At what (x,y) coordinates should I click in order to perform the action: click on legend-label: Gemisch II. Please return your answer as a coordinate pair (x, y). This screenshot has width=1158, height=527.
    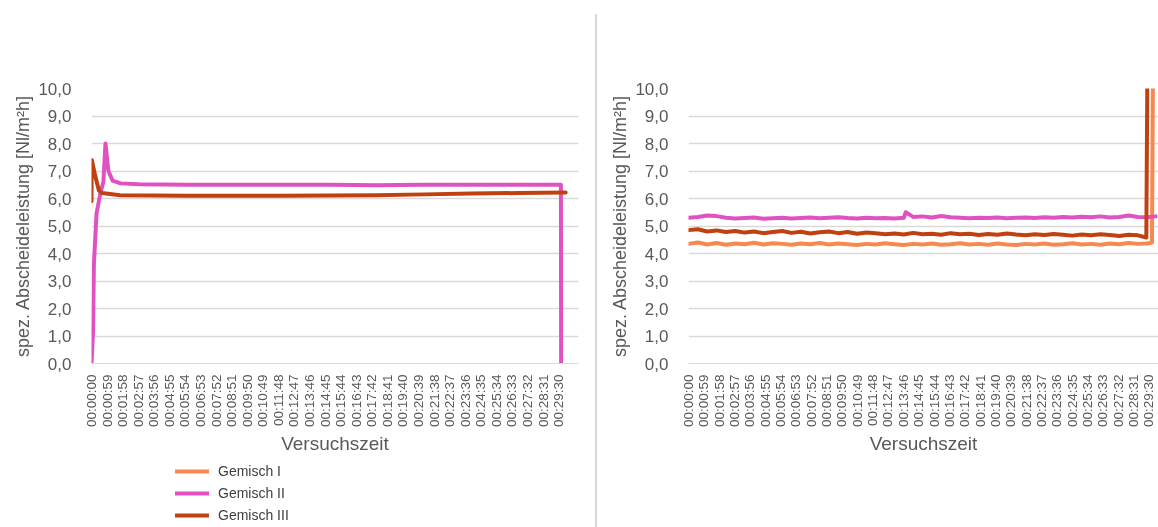
    Looking at the image, I should click on (251, 493).